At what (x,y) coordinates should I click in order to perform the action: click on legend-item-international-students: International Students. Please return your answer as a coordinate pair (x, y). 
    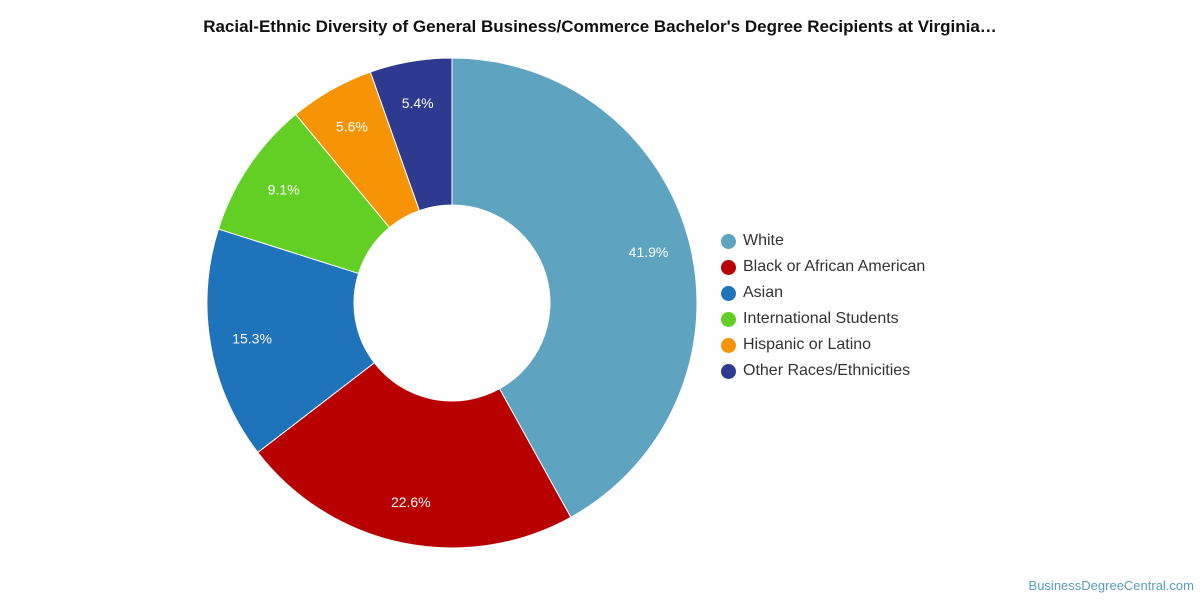
    Looking at the image, I should click on (823, 319).